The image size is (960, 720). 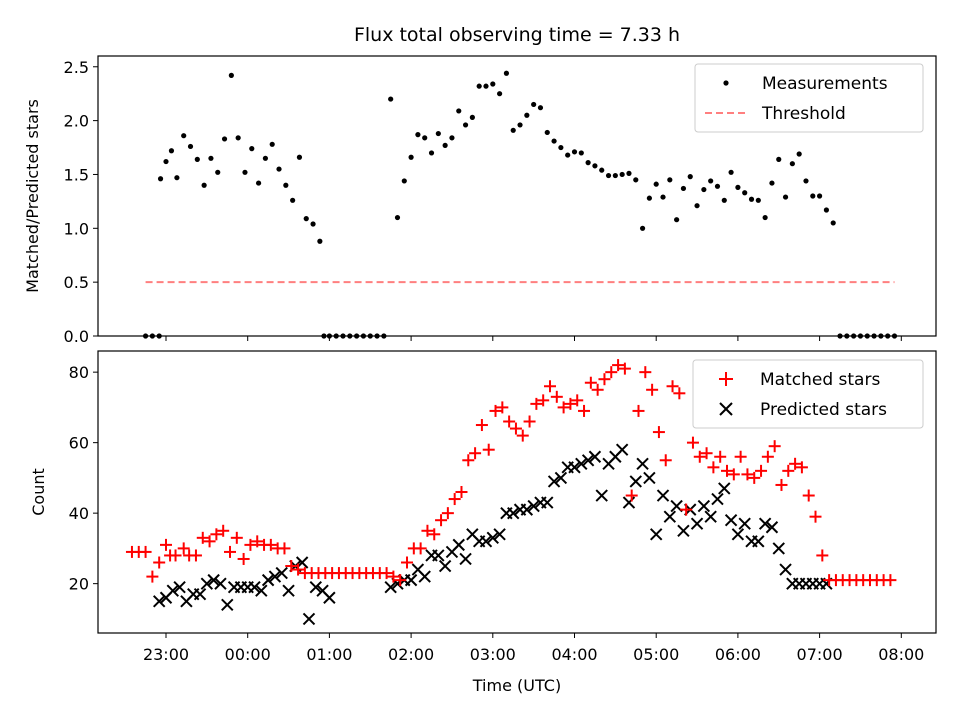 I want to click on legend-measurements-label: Measurements, so click(x=825, y=84).